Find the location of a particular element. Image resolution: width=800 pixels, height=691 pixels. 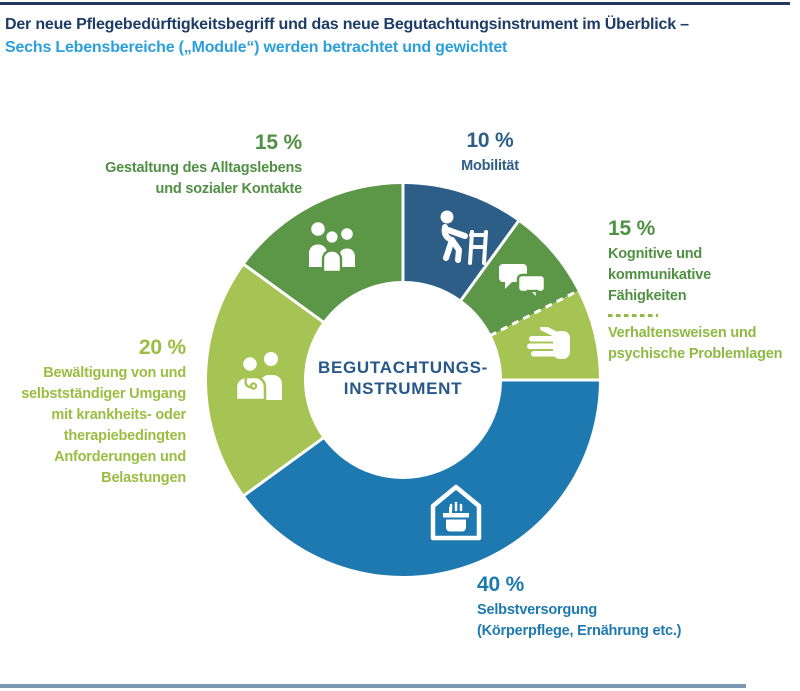

house-cooking-pot-icon is located at coordinates (456, 512).